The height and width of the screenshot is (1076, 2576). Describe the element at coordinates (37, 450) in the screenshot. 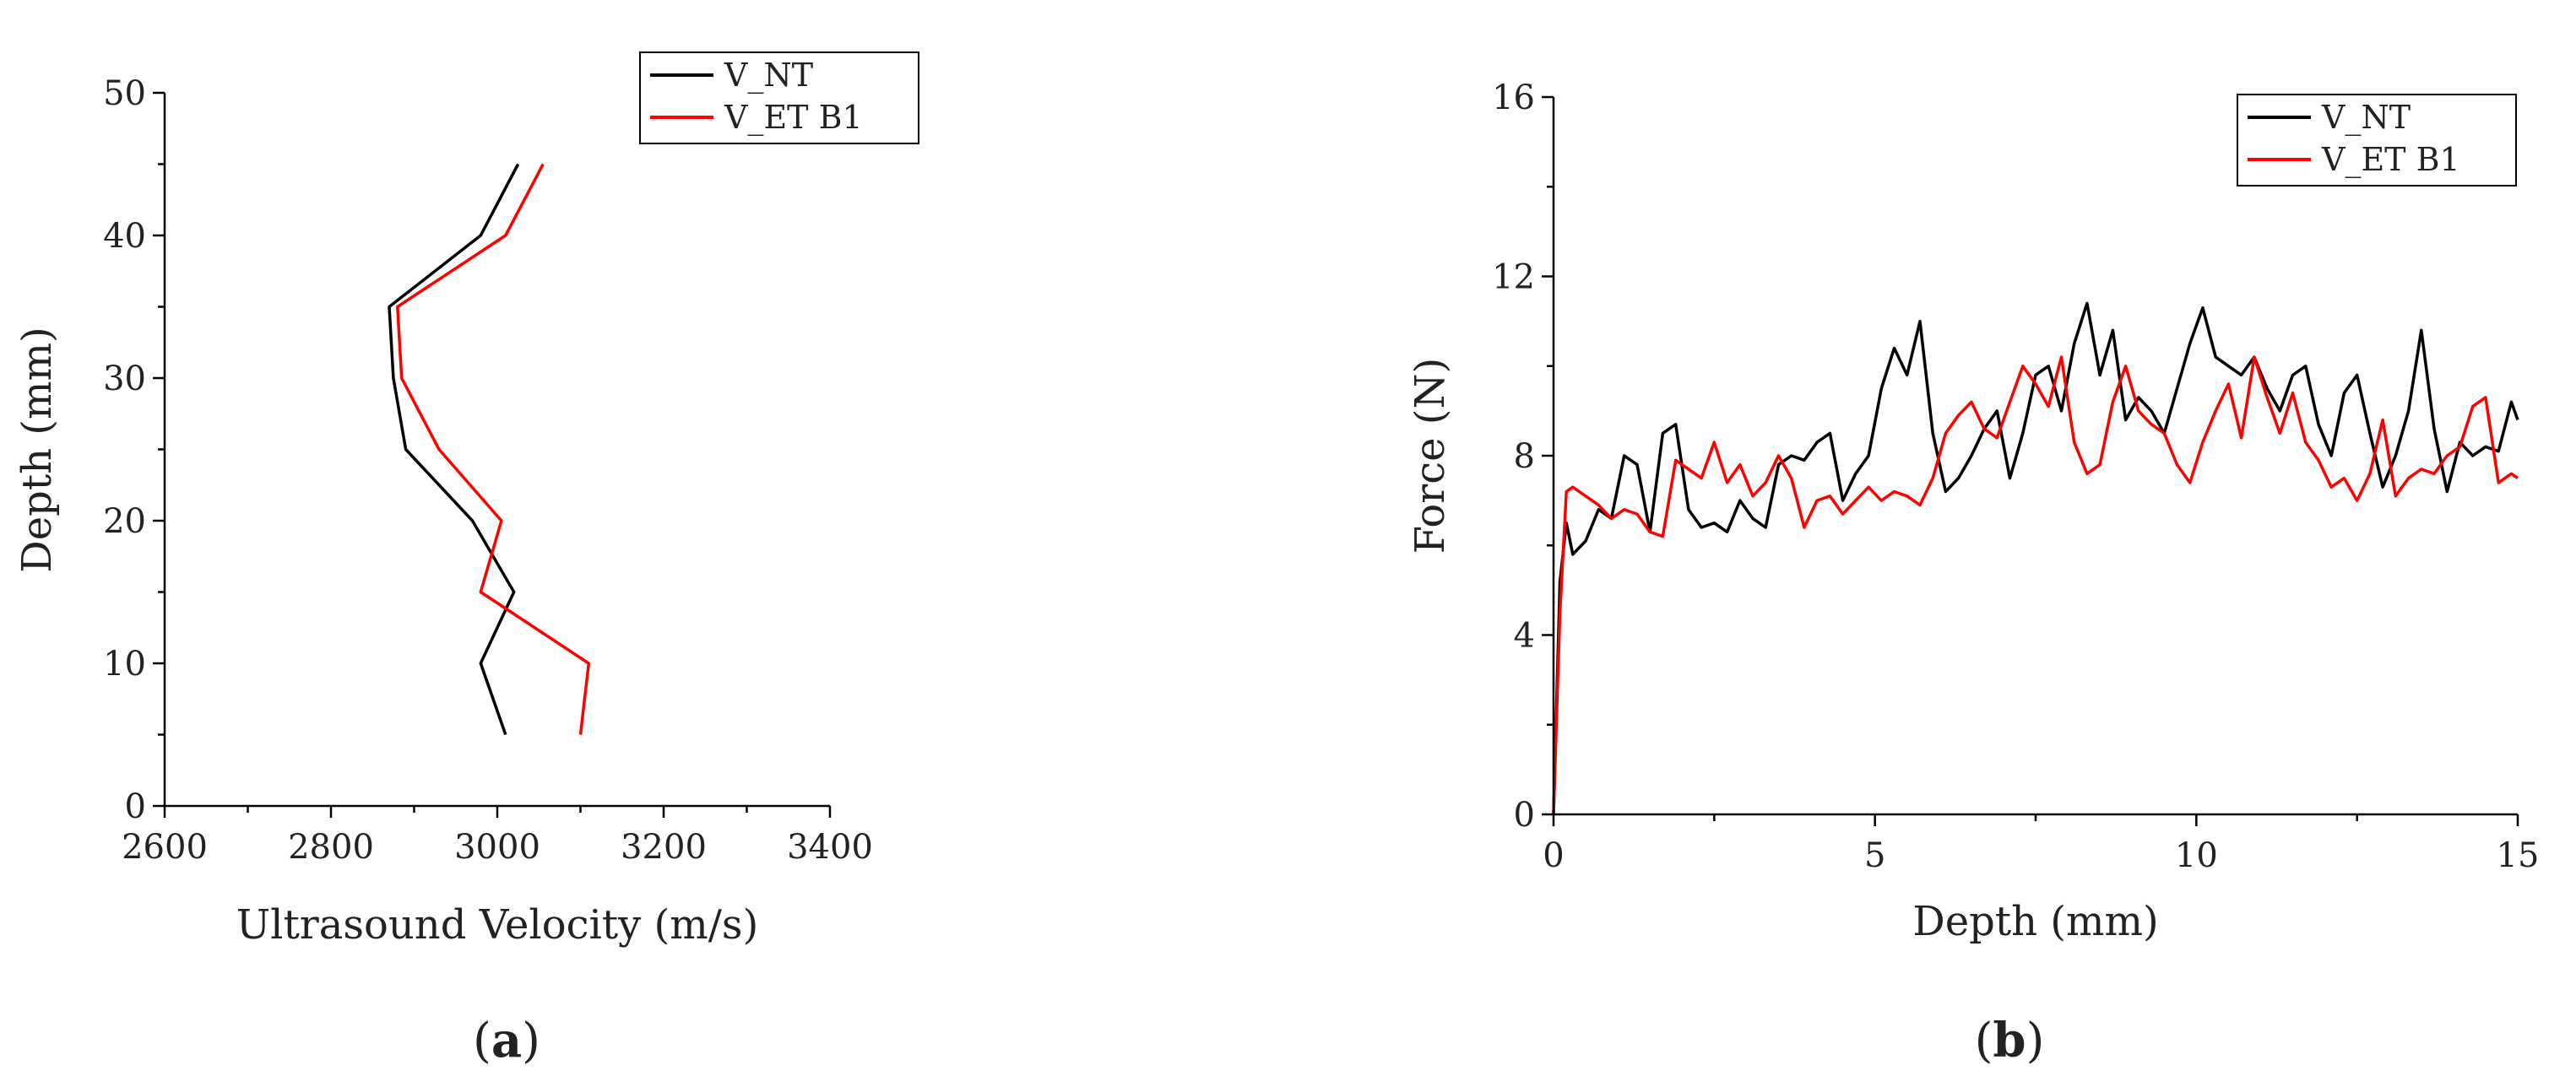

I see `panel-a-y-axis-title: Depth (mm)` at that location.